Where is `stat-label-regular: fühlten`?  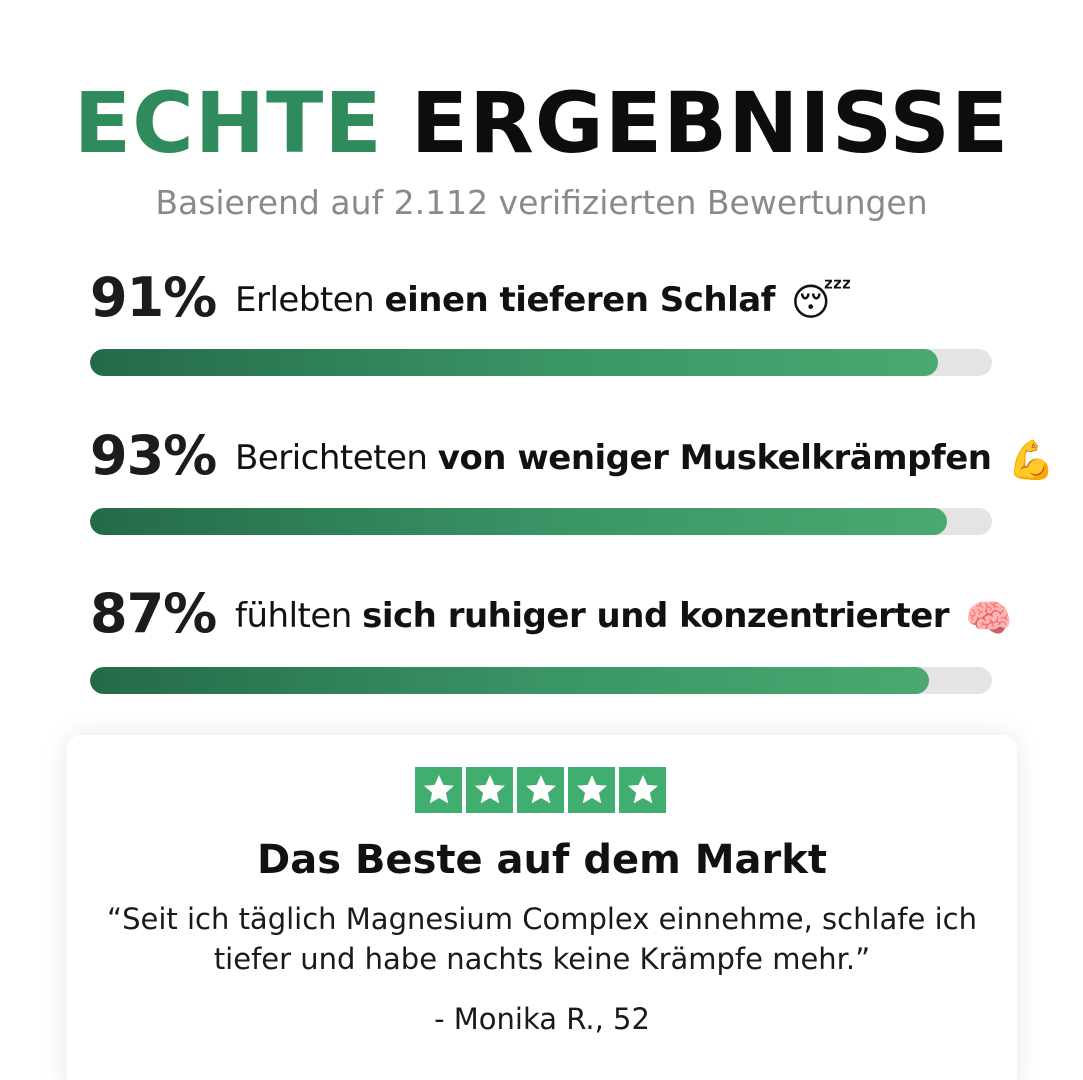 stat-label-regular: fühlten is located at coordinates (293, 616).